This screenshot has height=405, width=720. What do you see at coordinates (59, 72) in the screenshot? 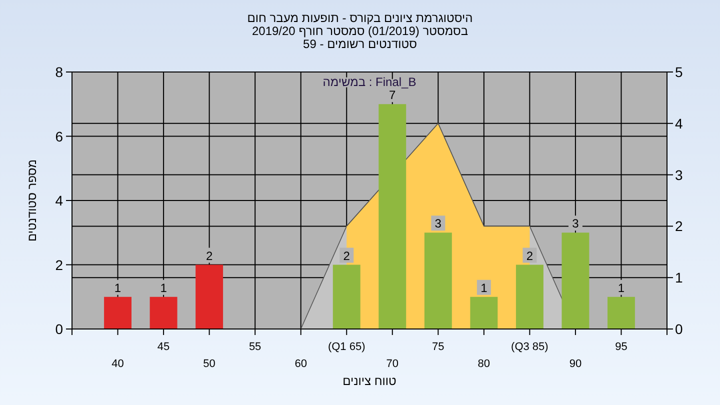
I see `y-tick-label: 8` at bounding box center [59, 72].